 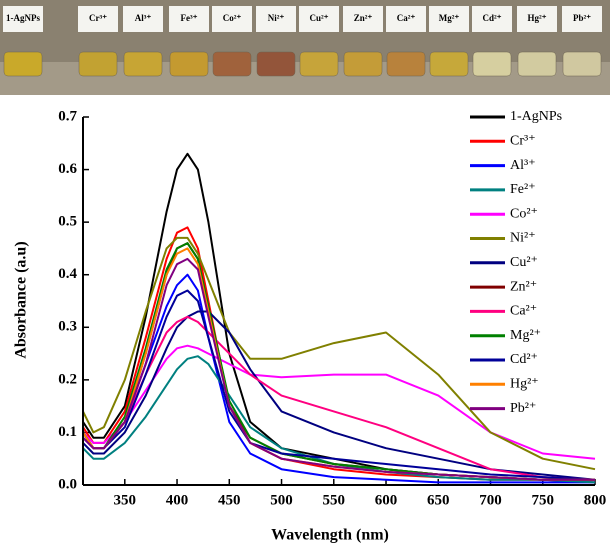 What do you see at coordinates (229, 500) in the screenshot?
I see `x-tick-label: 450` at bounding box center [229, 500].